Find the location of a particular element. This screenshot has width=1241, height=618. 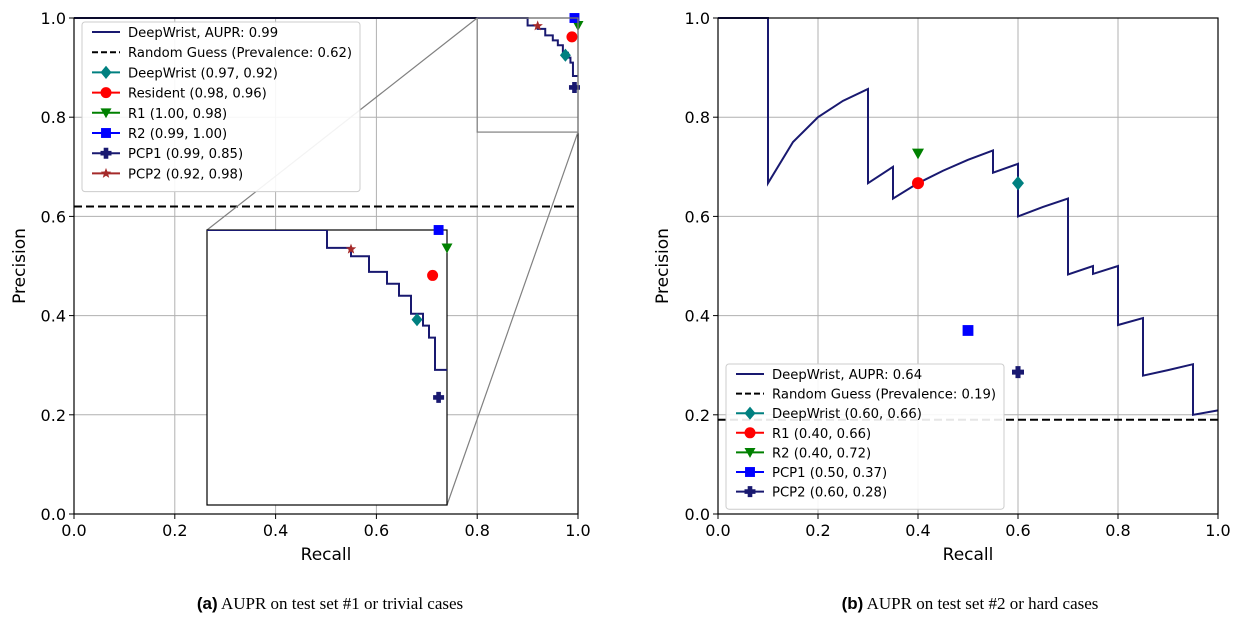

legend-label: R1 (0.40, 0.66) is located at coordinates (821, 434).